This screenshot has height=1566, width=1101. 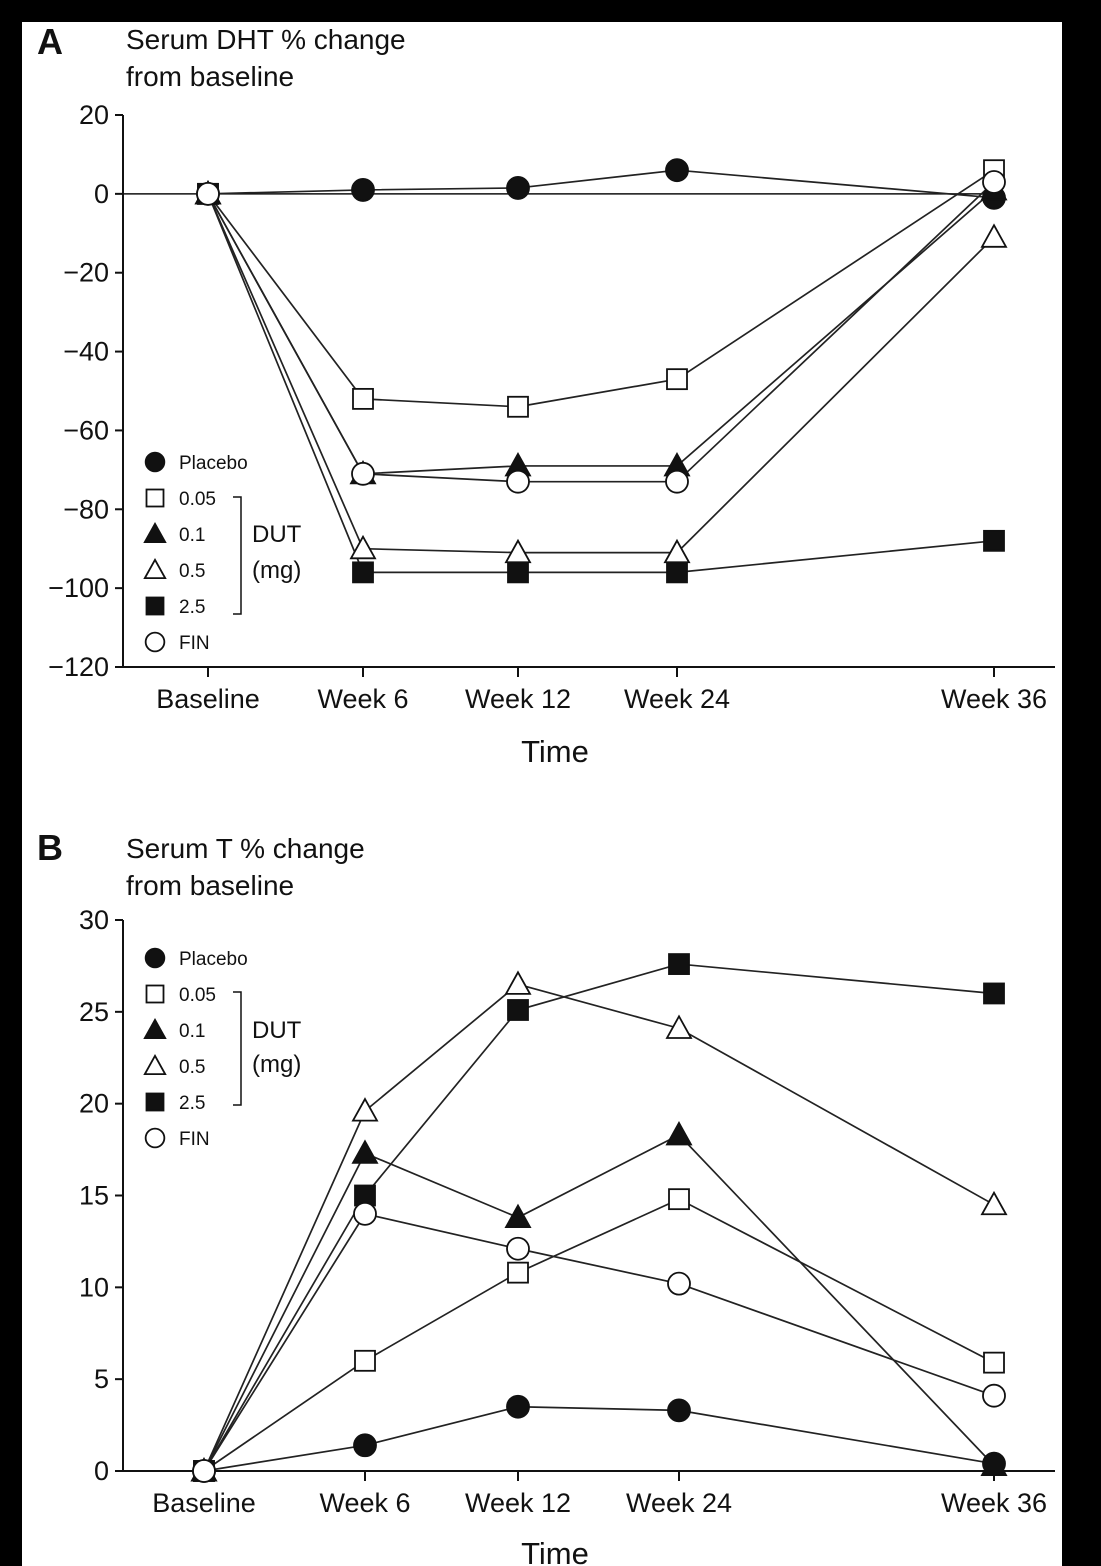 What do you see at coordinates (101, 1471) in the screenshot?
I see `panel-b-y-tick-label: 0` at bounding box center [101, 1471].